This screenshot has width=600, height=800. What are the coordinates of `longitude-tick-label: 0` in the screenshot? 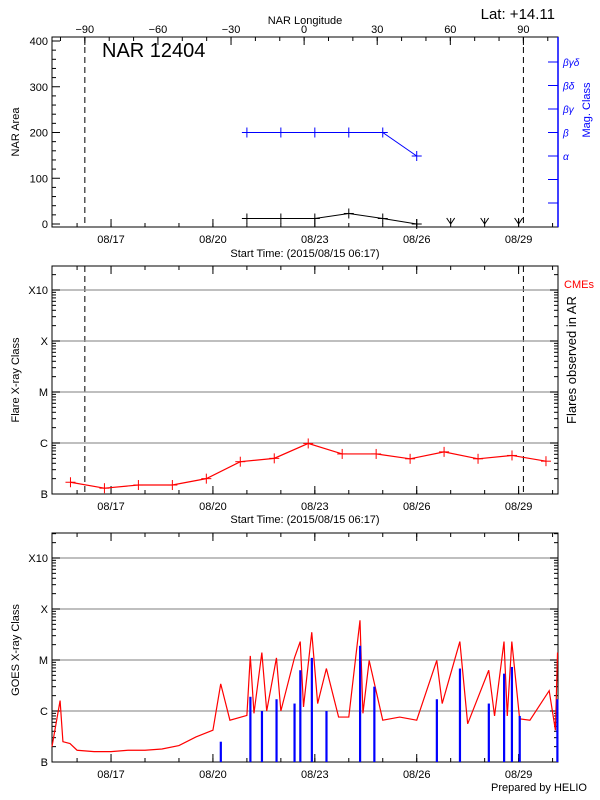 It's located at (304, 30).